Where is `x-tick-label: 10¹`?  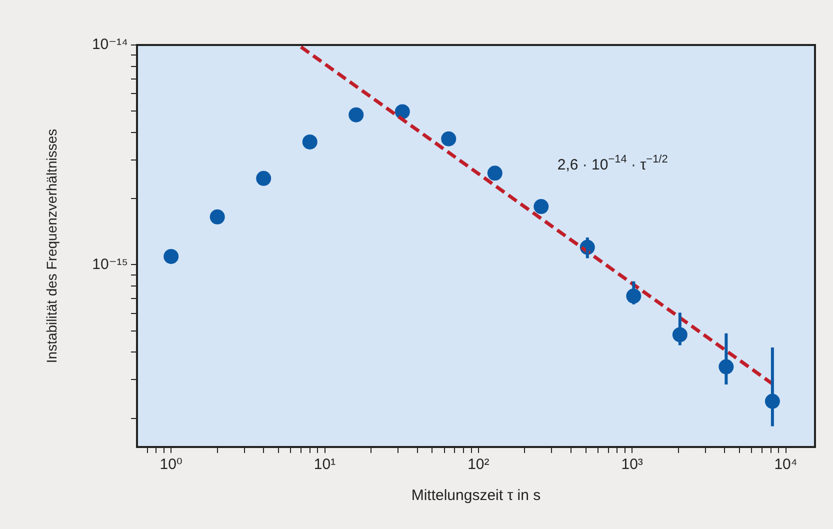
x-tick-label: 10¹ is located at coordinates (325, 465).